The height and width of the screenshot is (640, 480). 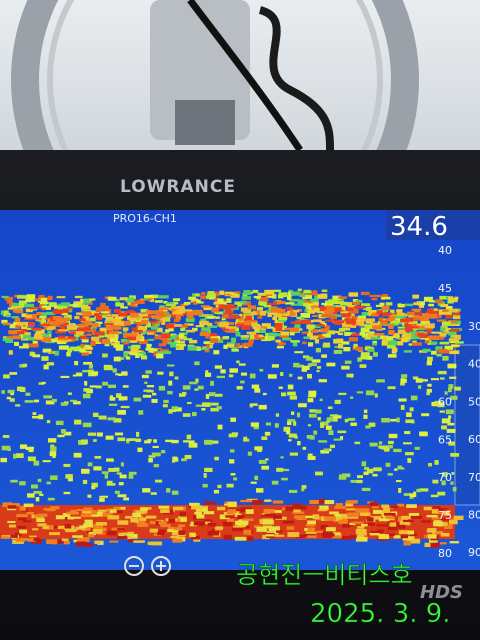 I want to click on zoom-out-button, so click(x=134, y=566).